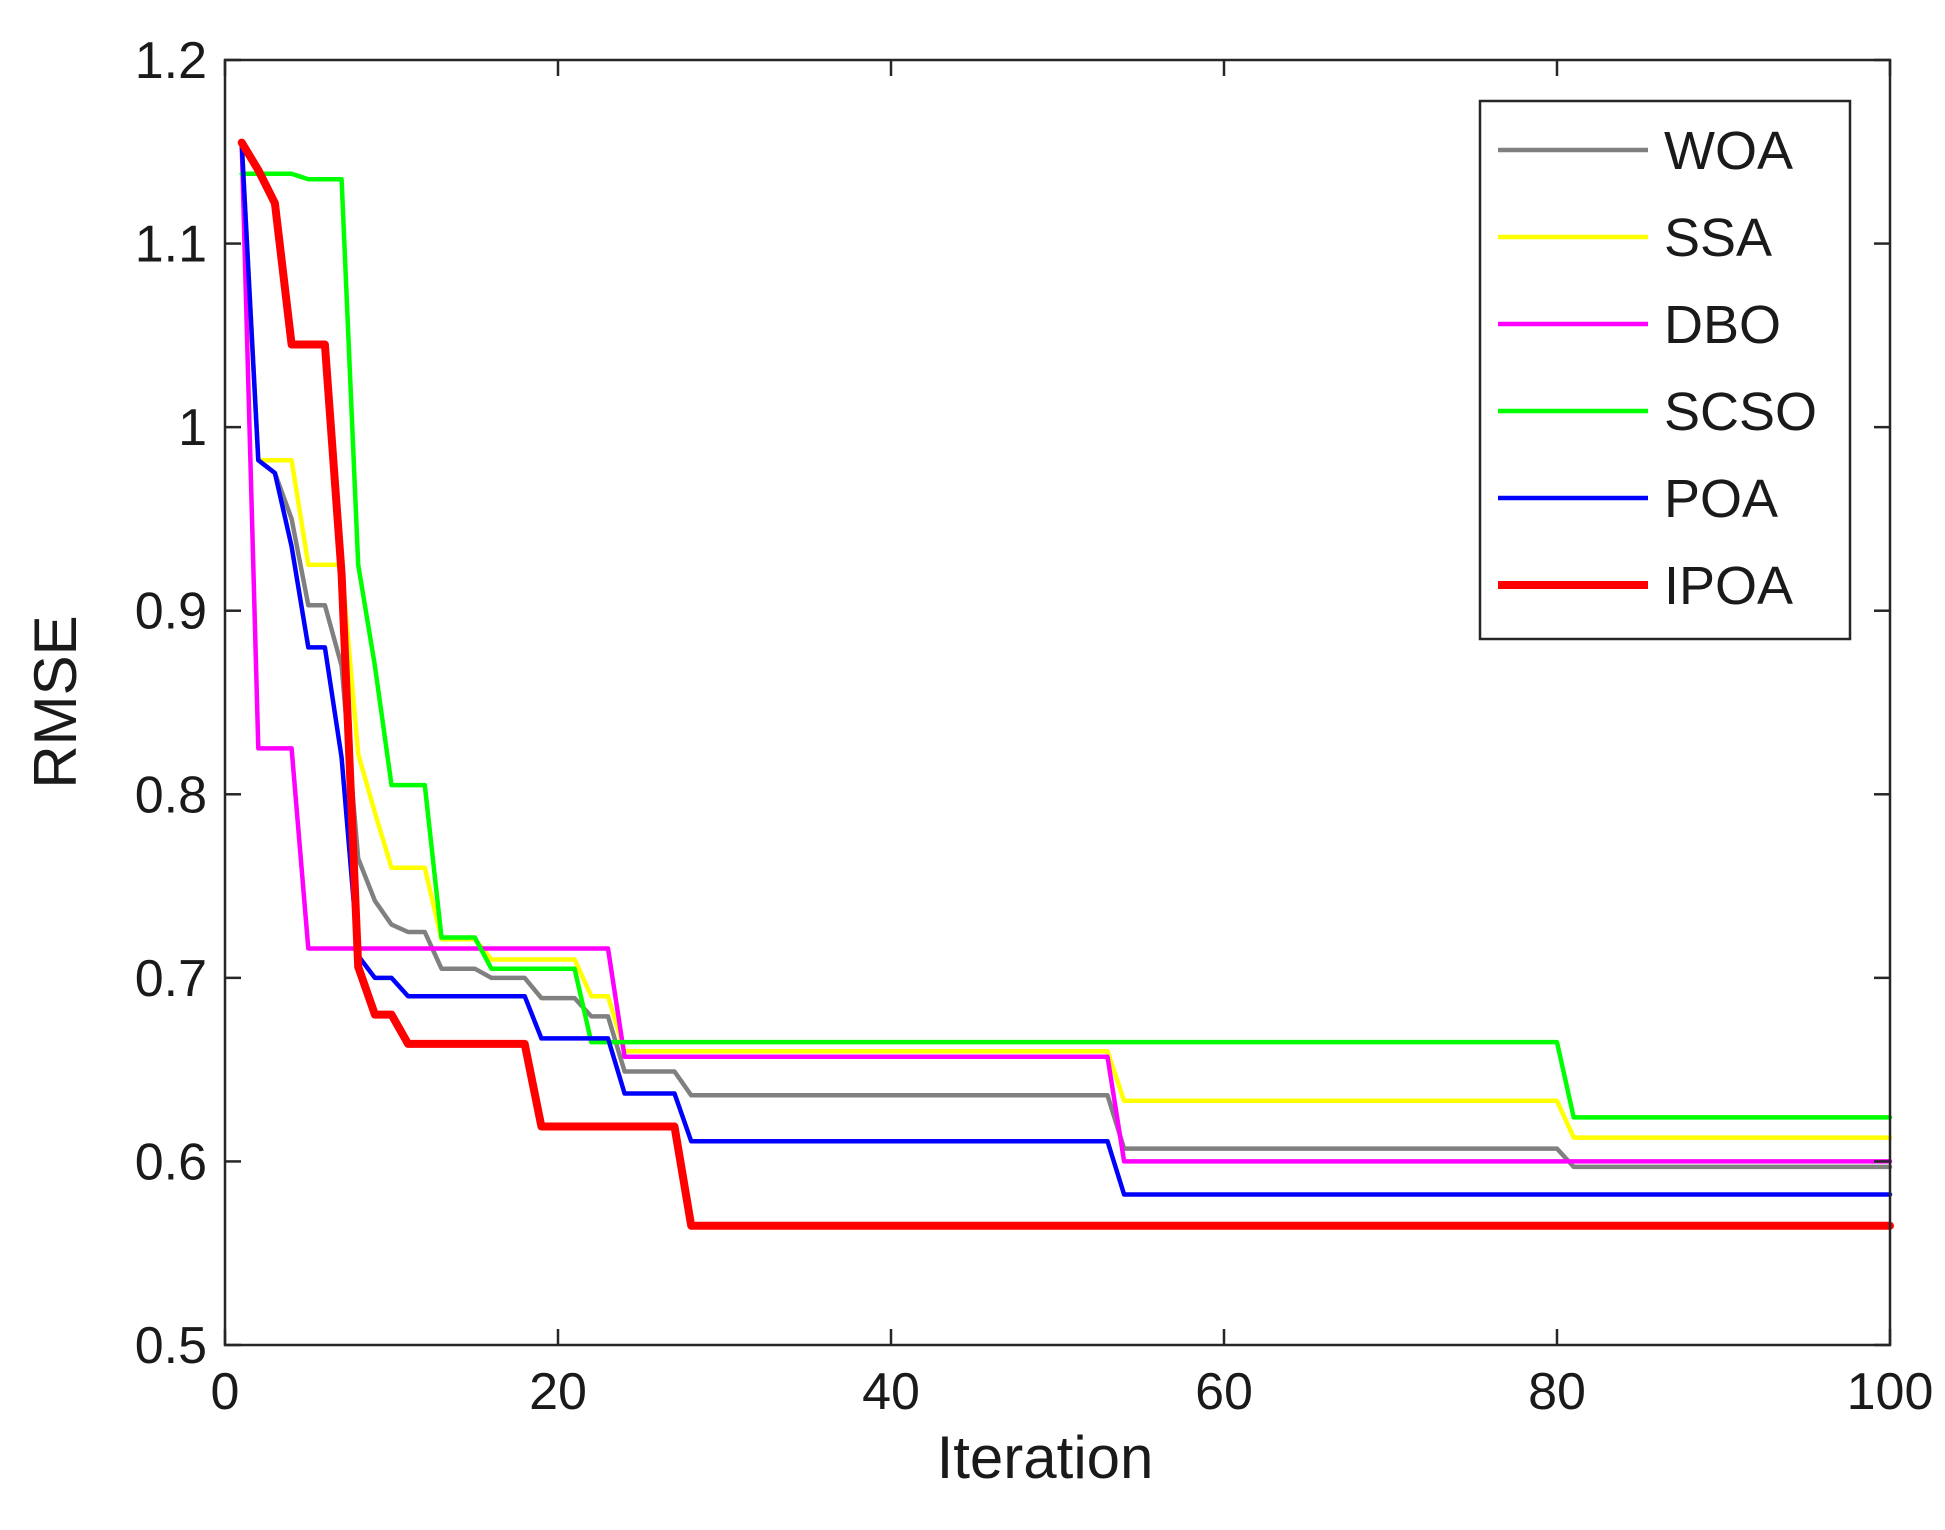 Image resolution: width=1945 pixels, height=1530 pixels. I want to click on legend-box, so click(1665, 370).